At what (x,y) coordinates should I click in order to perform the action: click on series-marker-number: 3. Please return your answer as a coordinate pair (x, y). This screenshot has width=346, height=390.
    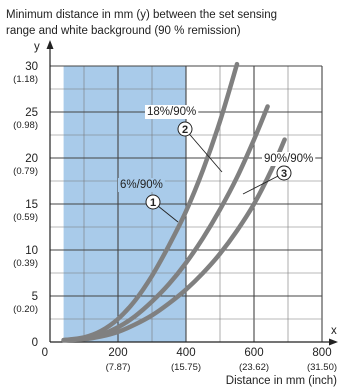
    Looking at the image, I should click on (284, 174).